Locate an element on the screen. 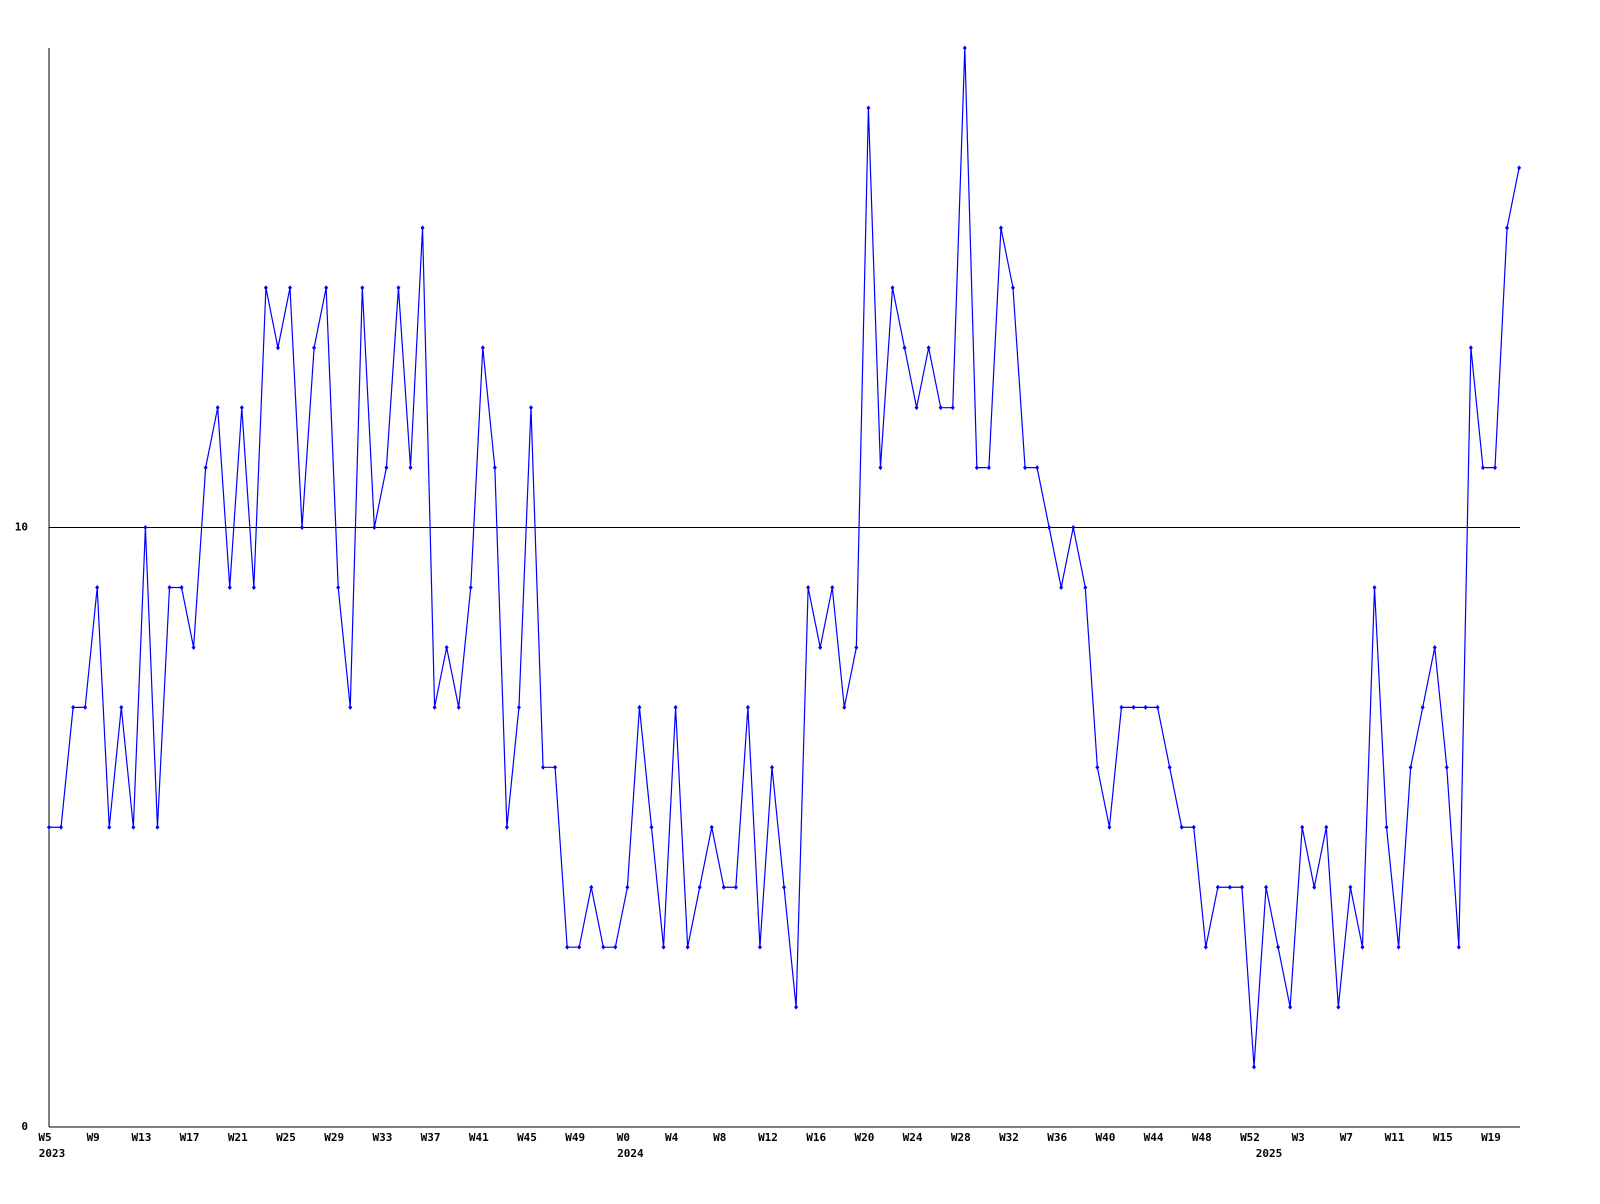 The width and height of the screenshot is (1600, 1204). x-tick-label: W11 is located at coordinates (1395, 1137).